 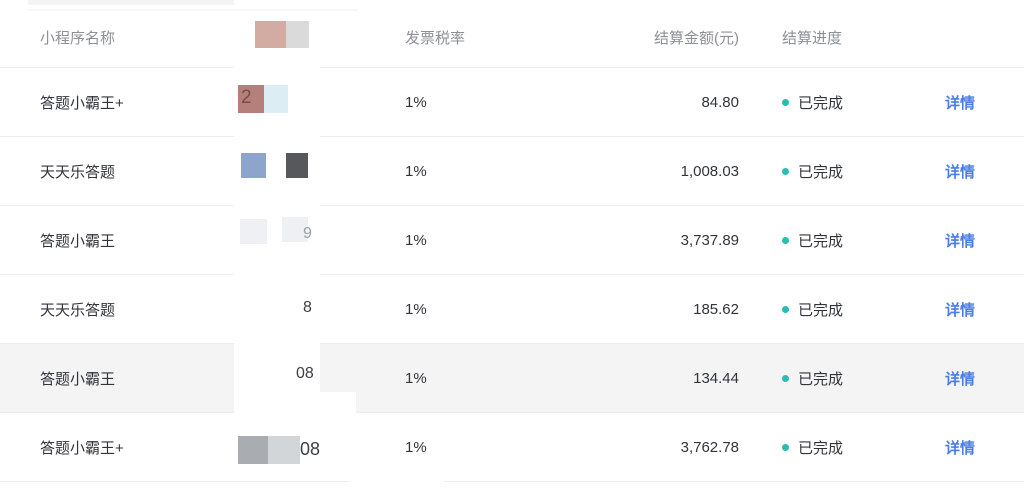 I want to click on header-settlement-id-redacted: 结, so click(x=322, y=37).